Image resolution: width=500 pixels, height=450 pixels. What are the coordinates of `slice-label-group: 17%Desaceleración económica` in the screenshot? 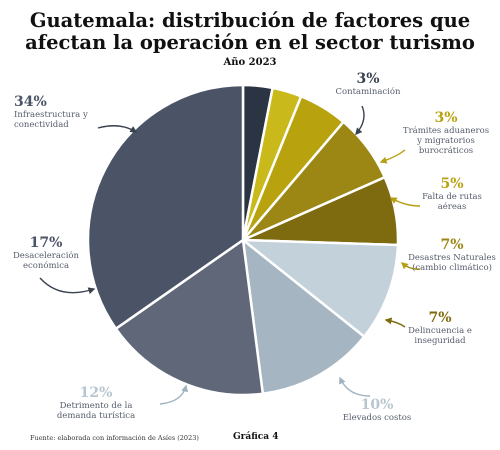 It's located at (54, 265).